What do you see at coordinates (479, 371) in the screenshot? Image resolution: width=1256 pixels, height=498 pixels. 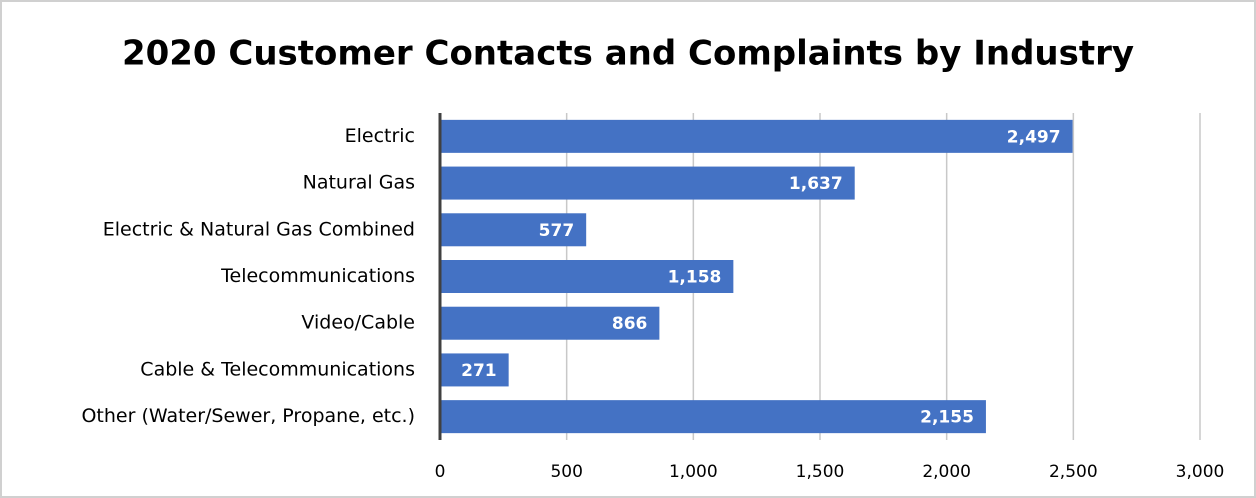 I see `data-label: 271` at bounding box center [479, 371].